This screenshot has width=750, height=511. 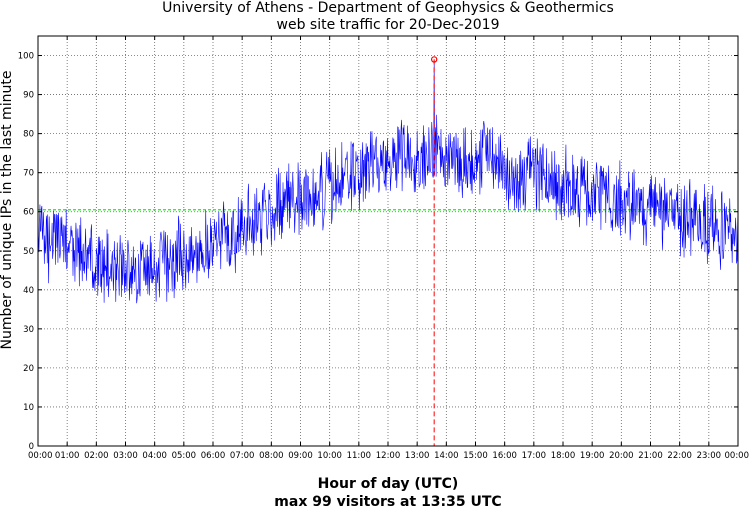 What do you see at coordinates (26, 57) in the screenshot?
I see `y-tick-label: 100` at bounding box center [26, 57].